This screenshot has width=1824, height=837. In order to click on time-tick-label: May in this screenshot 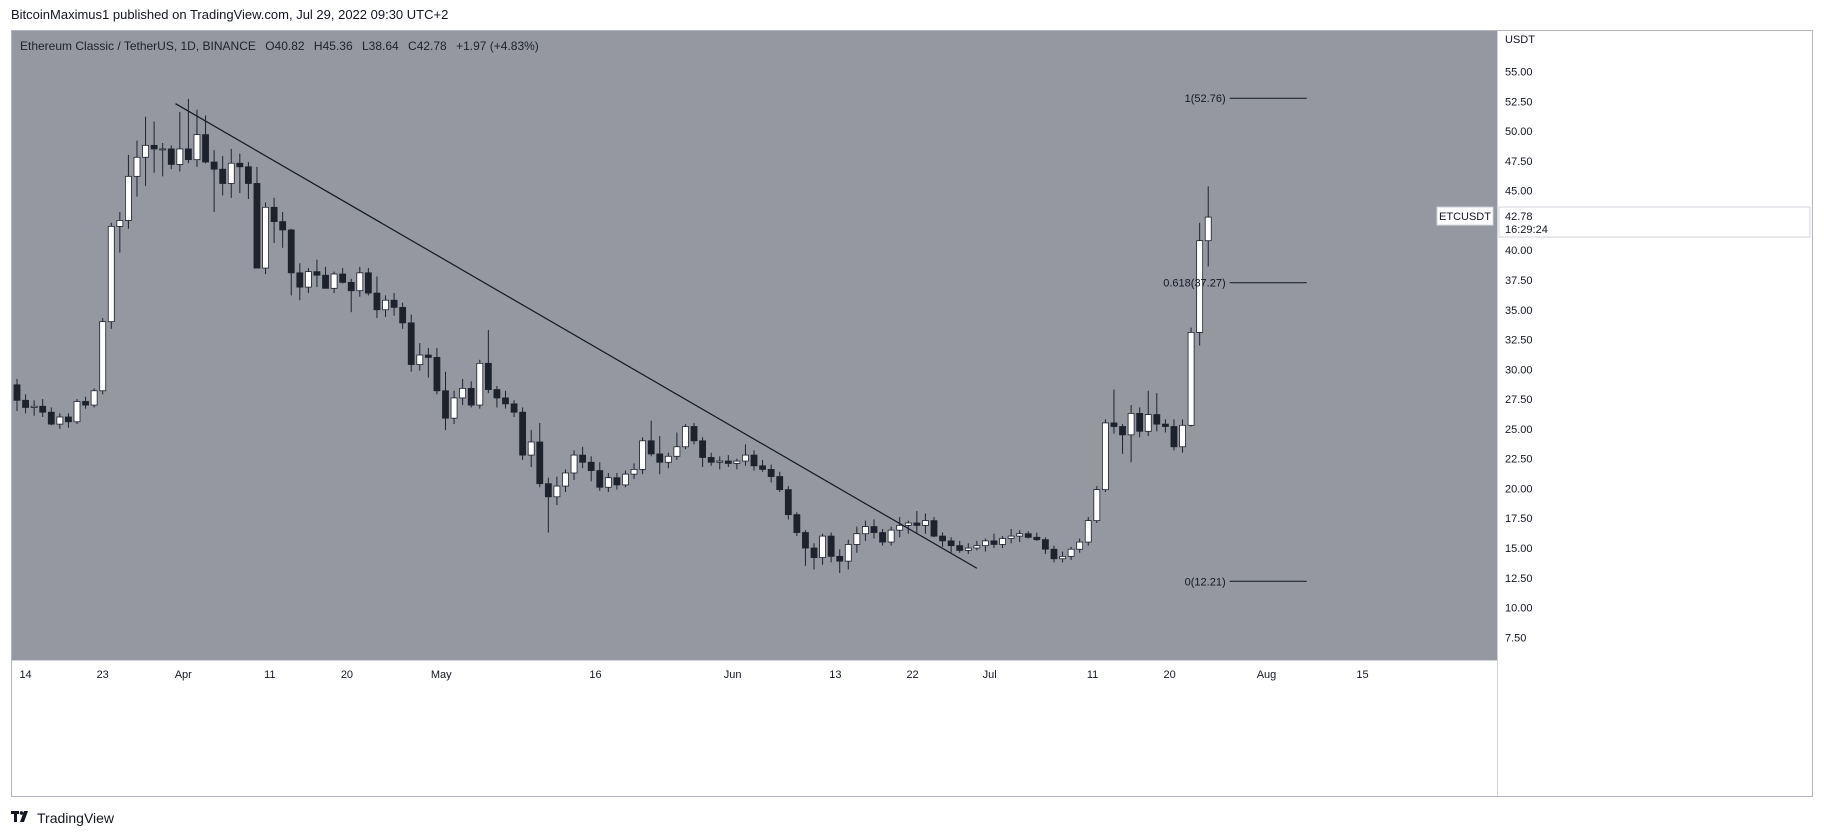, I will do `click(441, 675)`.